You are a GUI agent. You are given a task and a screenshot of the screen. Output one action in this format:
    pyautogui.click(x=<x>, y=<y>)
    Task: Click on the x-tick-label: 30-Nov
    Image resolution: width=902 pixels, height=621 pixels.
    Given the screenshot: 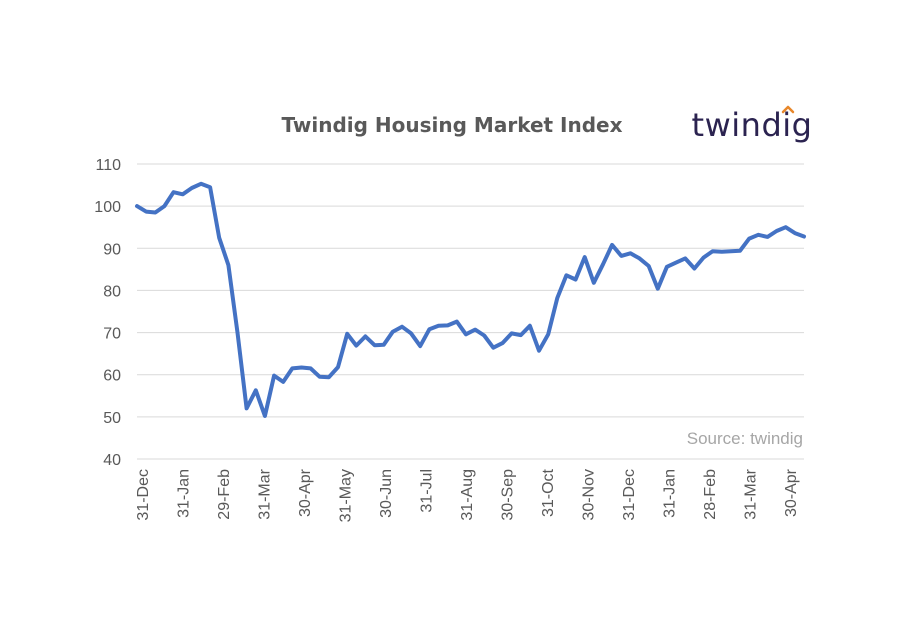 What is the action you would take?
    pyautogui.click(x=589, y=495)
    